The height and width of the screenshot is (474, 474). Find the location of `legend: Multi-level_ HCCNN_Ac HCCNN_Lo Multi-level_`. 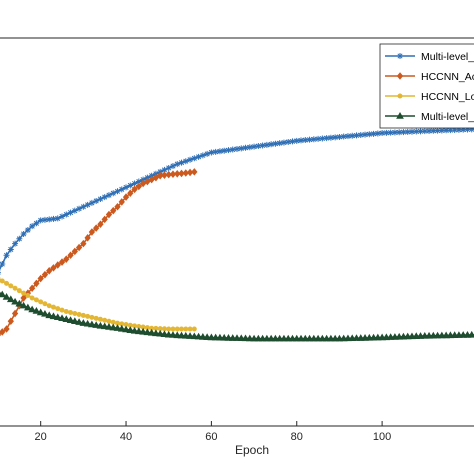

legend: Multi-level_ HCCNN_Ac HCCNN_Lo Multi-level_ is located at coordinates (426, 86).